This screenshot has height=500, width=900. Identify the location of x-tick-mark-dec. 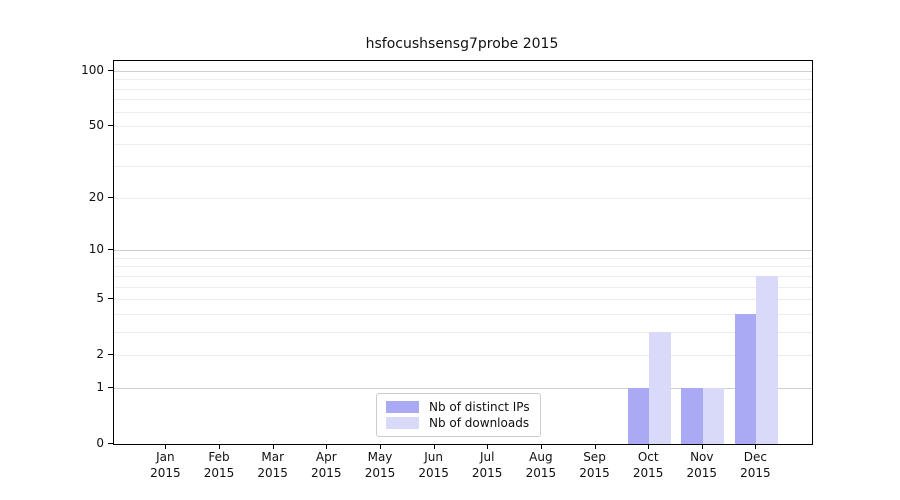
(756, 446).